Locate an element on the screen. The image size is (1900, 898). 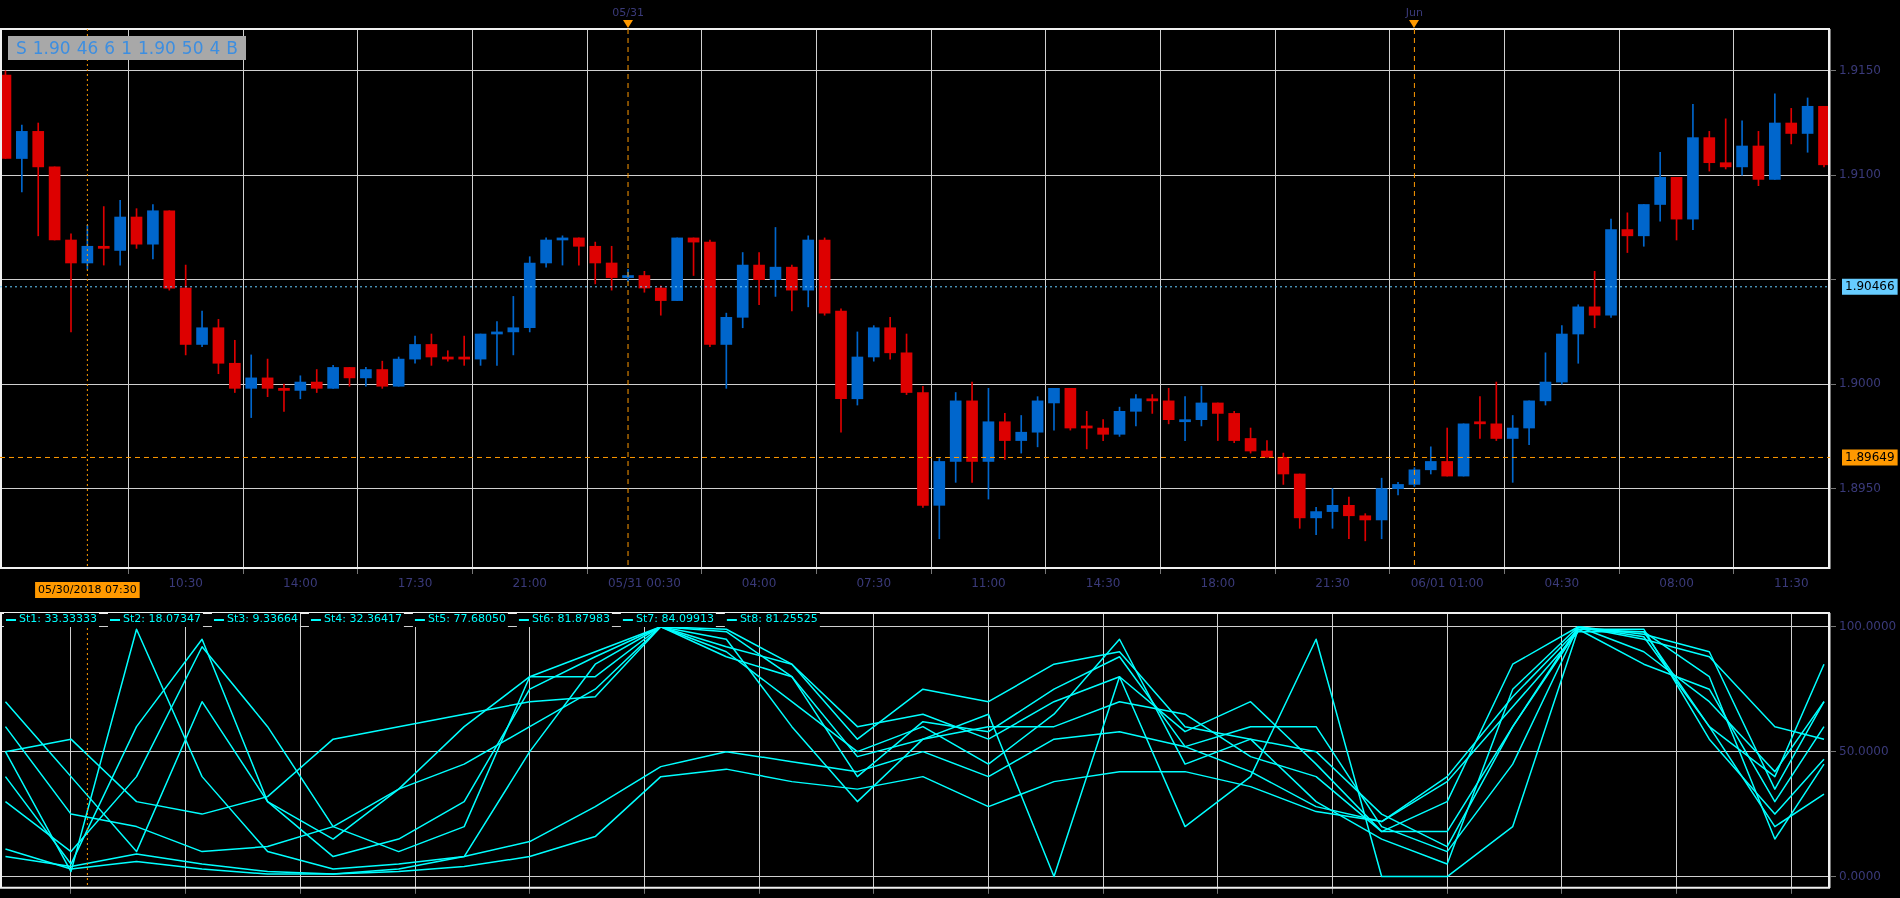
x-tick-label: 11:30 is located at coordinates (1791, 583).